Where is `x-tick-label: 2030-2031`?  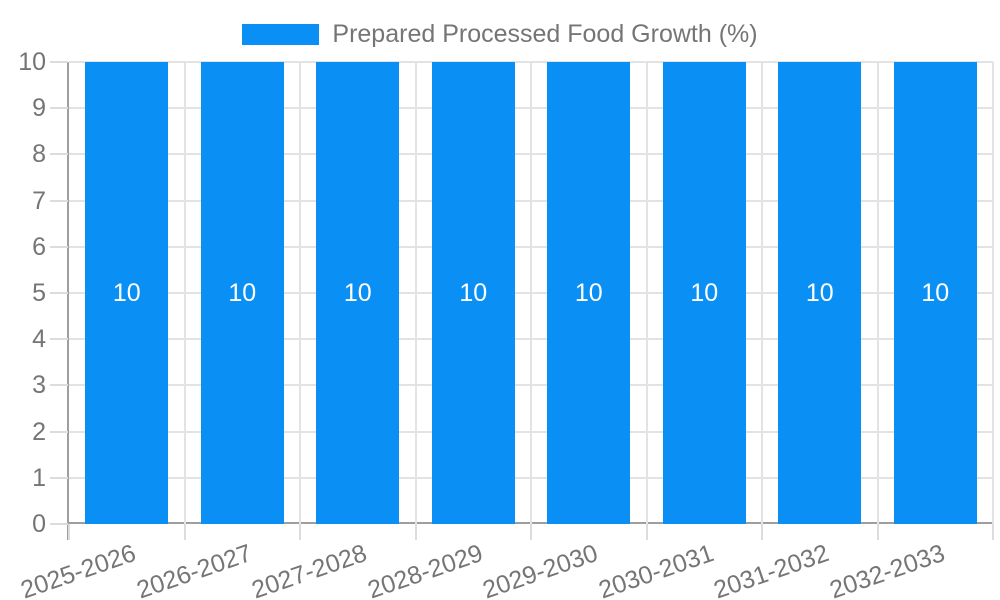 x-tick-label: 2030-2031 is located at coordinates (656, 569).